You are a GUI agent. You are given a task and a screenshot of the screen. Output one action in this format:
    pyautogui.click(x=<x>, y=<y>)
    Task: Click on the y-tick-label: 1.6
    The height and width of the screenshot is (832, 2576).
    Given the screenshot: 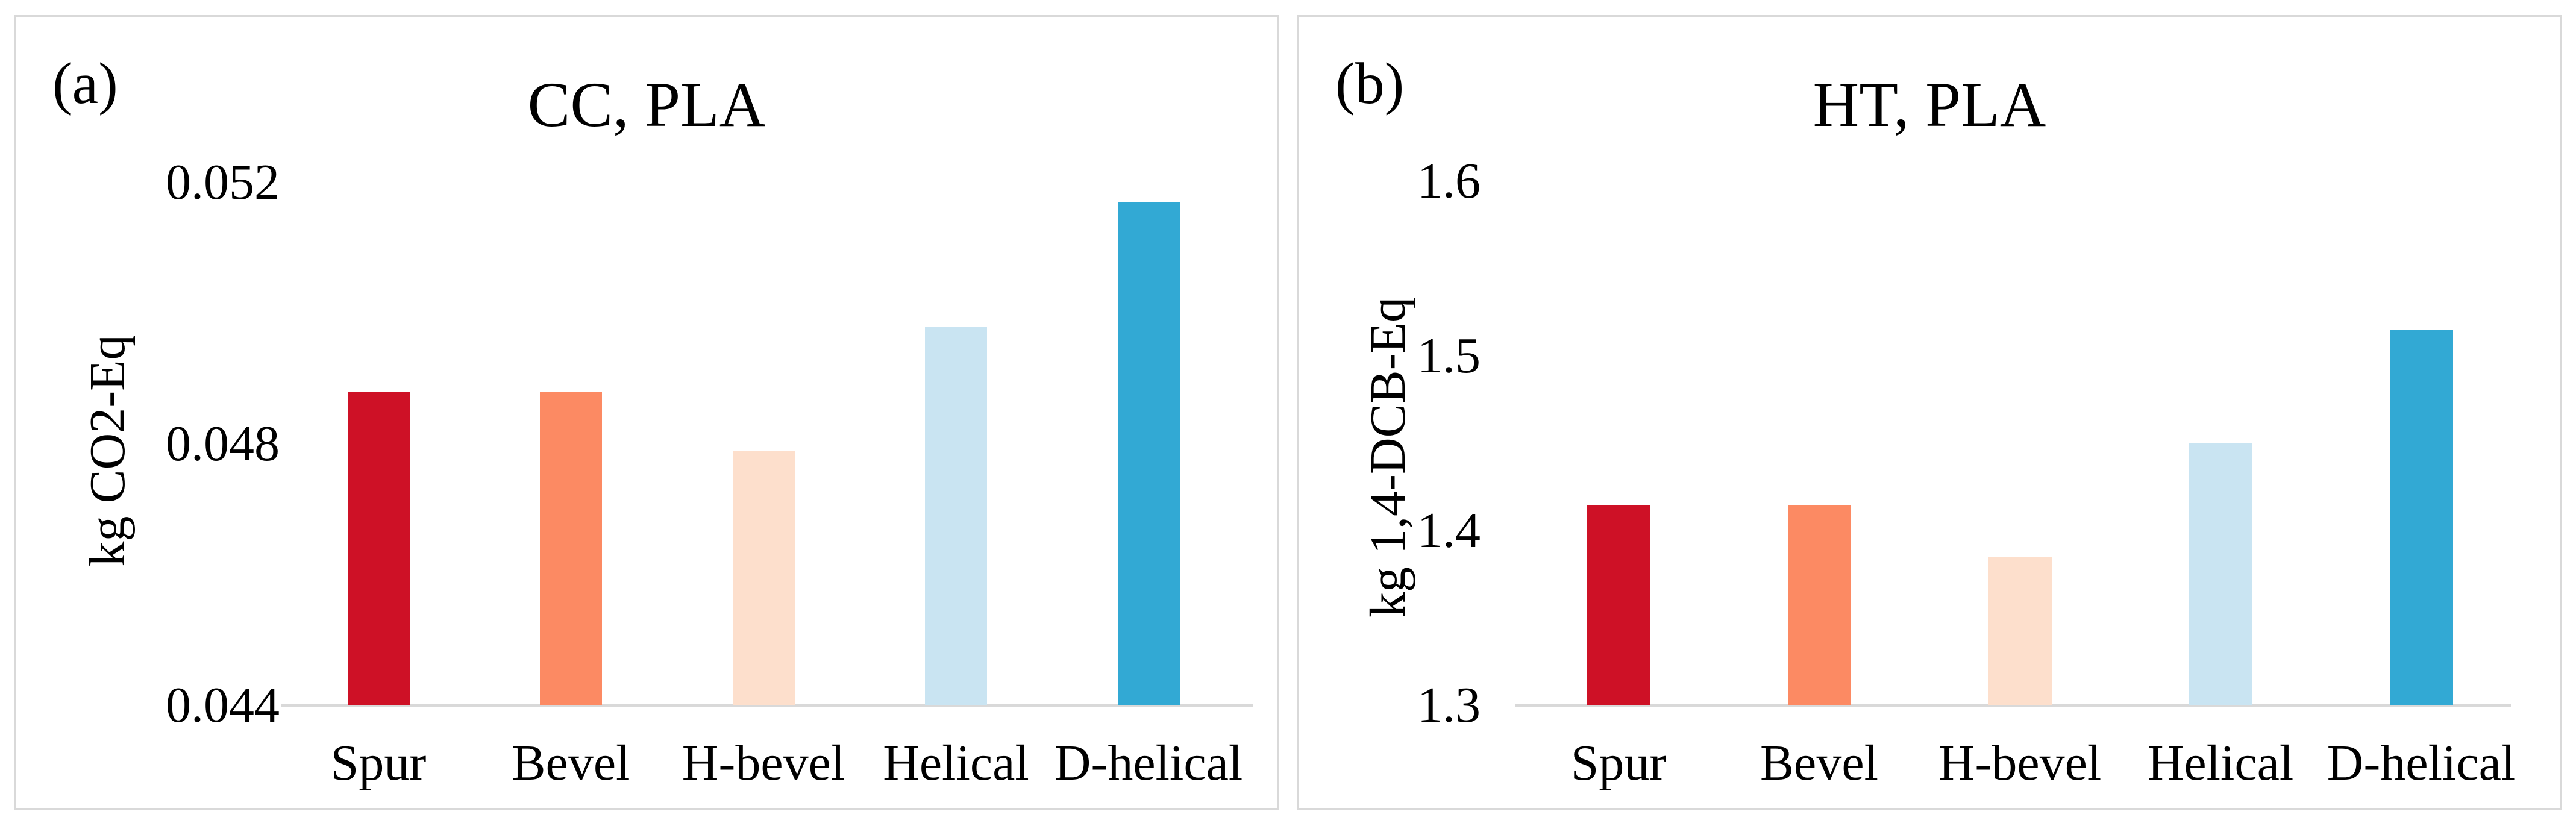 What is the action you would take?
    pyautogui.click(x=1449, y=181)
    